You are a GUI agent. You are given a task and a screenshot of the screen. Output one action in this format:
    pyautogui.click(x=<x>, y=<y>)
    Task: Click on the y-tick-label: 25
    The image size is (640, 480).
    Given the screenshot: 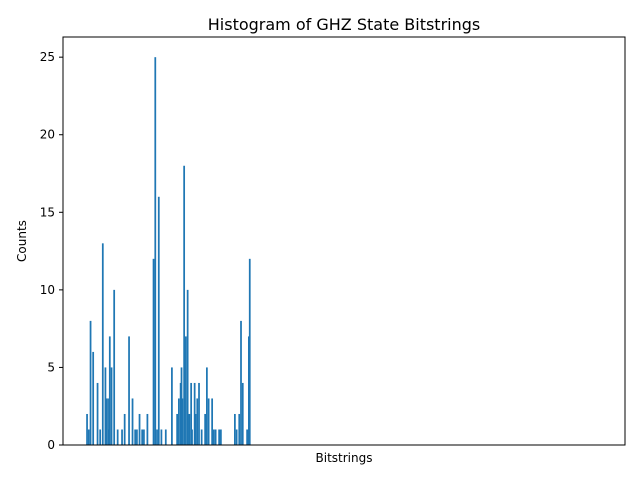 What is the action you would take?
    pyautogui.click(x=47, y=57)
    